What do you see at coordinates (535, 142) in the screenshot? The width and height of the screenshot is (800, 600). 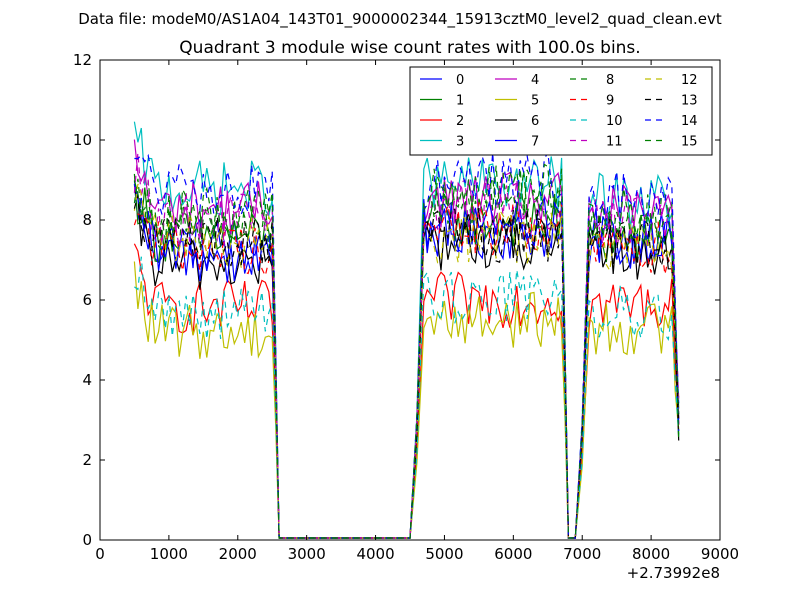 I see `legend-label-7: 7` at bounding box center [535, 142].